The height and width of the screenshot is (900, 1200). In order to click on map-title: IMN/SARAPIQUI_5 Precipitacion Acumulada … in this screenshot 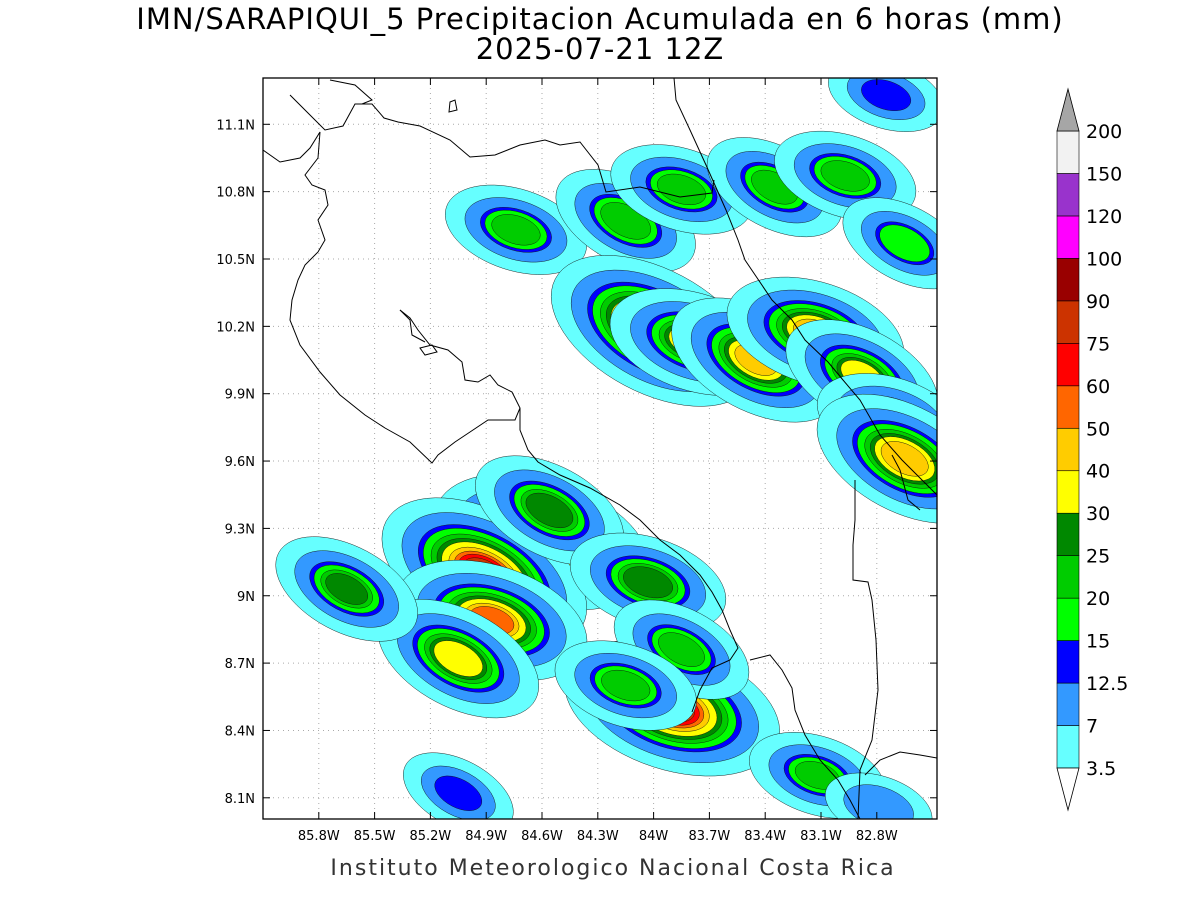, I will do `click(600, 19)`.